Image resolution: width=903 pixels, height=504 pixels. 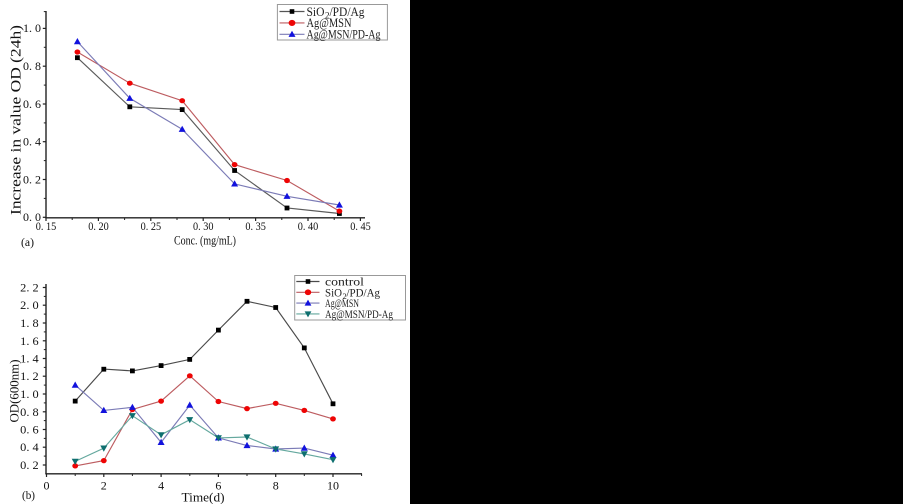 I want to click on svg-text: Increase in value OD (24h), so click(x=17, y=120).